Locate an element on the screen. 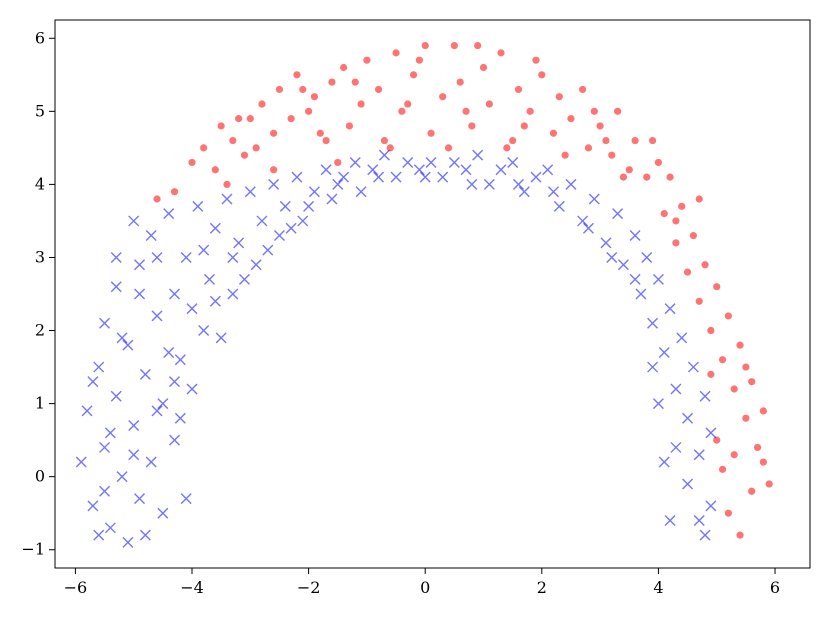 The width and height of the screenshot is (830, 623). x-tick-label: 6 is located at coordinates (775, 587).